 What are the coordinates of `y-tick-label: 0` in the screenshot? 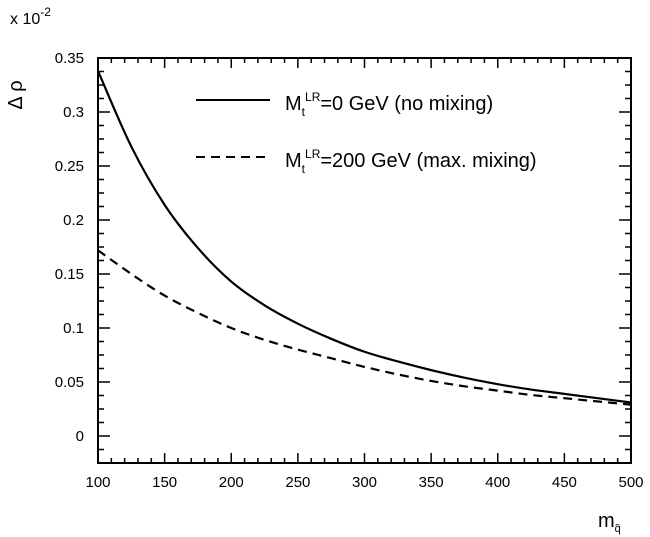 It's located at (80, 436).